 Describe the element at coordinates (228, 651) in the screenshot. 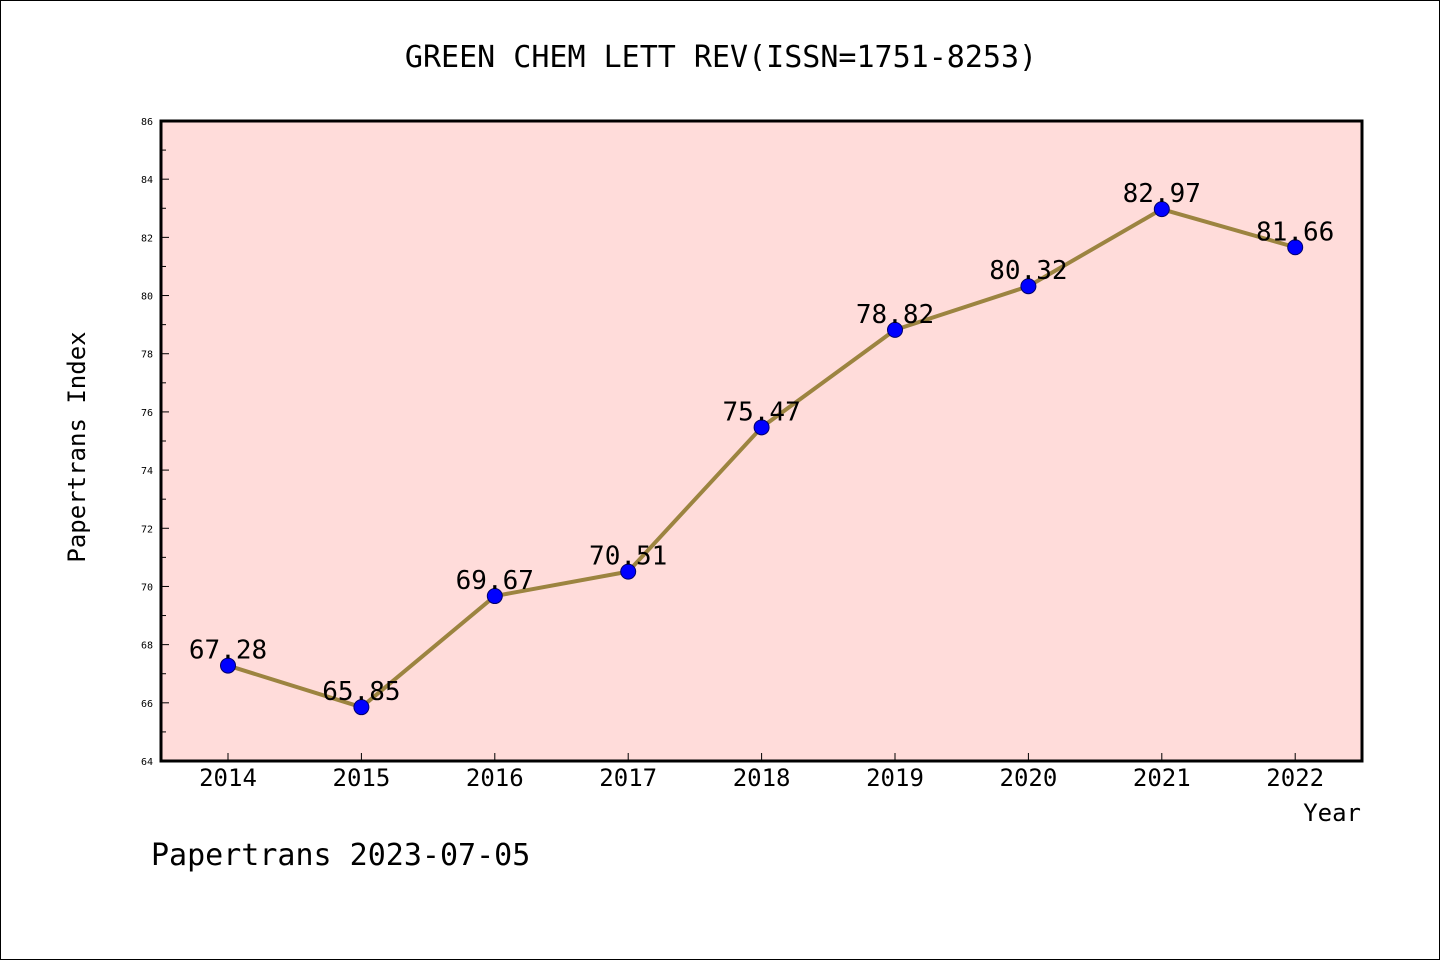

I see `data-label: 67.28` at that location.